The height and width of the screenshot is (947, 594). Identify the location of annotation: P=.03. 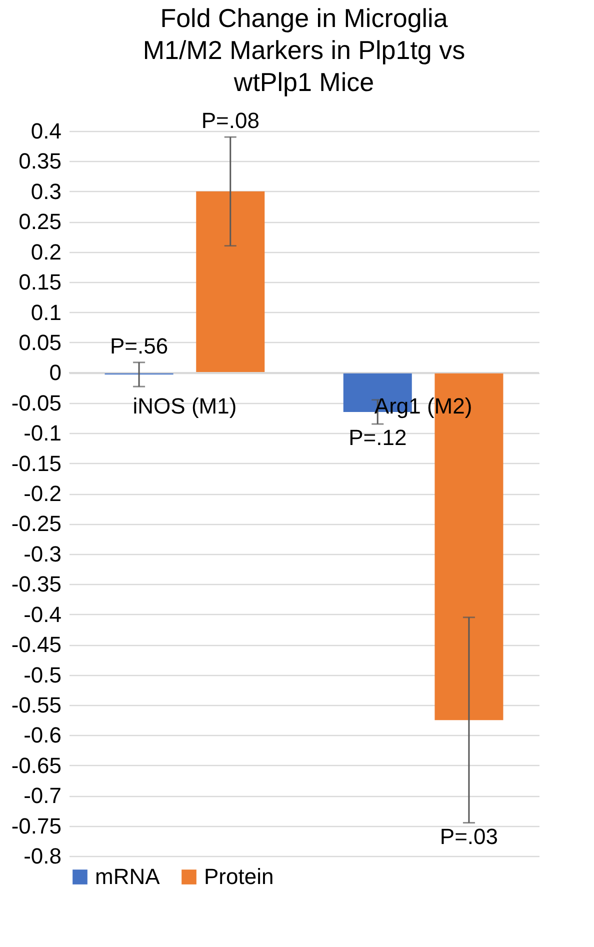
(469, 836).